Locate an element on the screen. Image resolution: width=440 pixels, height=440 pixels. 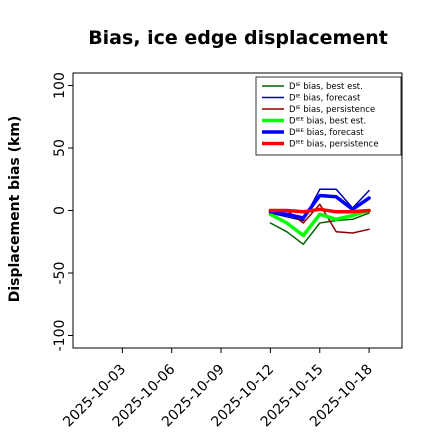
legend-label-6: Dᴵᴱᴱ bias, persistence is located at coordinates (334, 145).